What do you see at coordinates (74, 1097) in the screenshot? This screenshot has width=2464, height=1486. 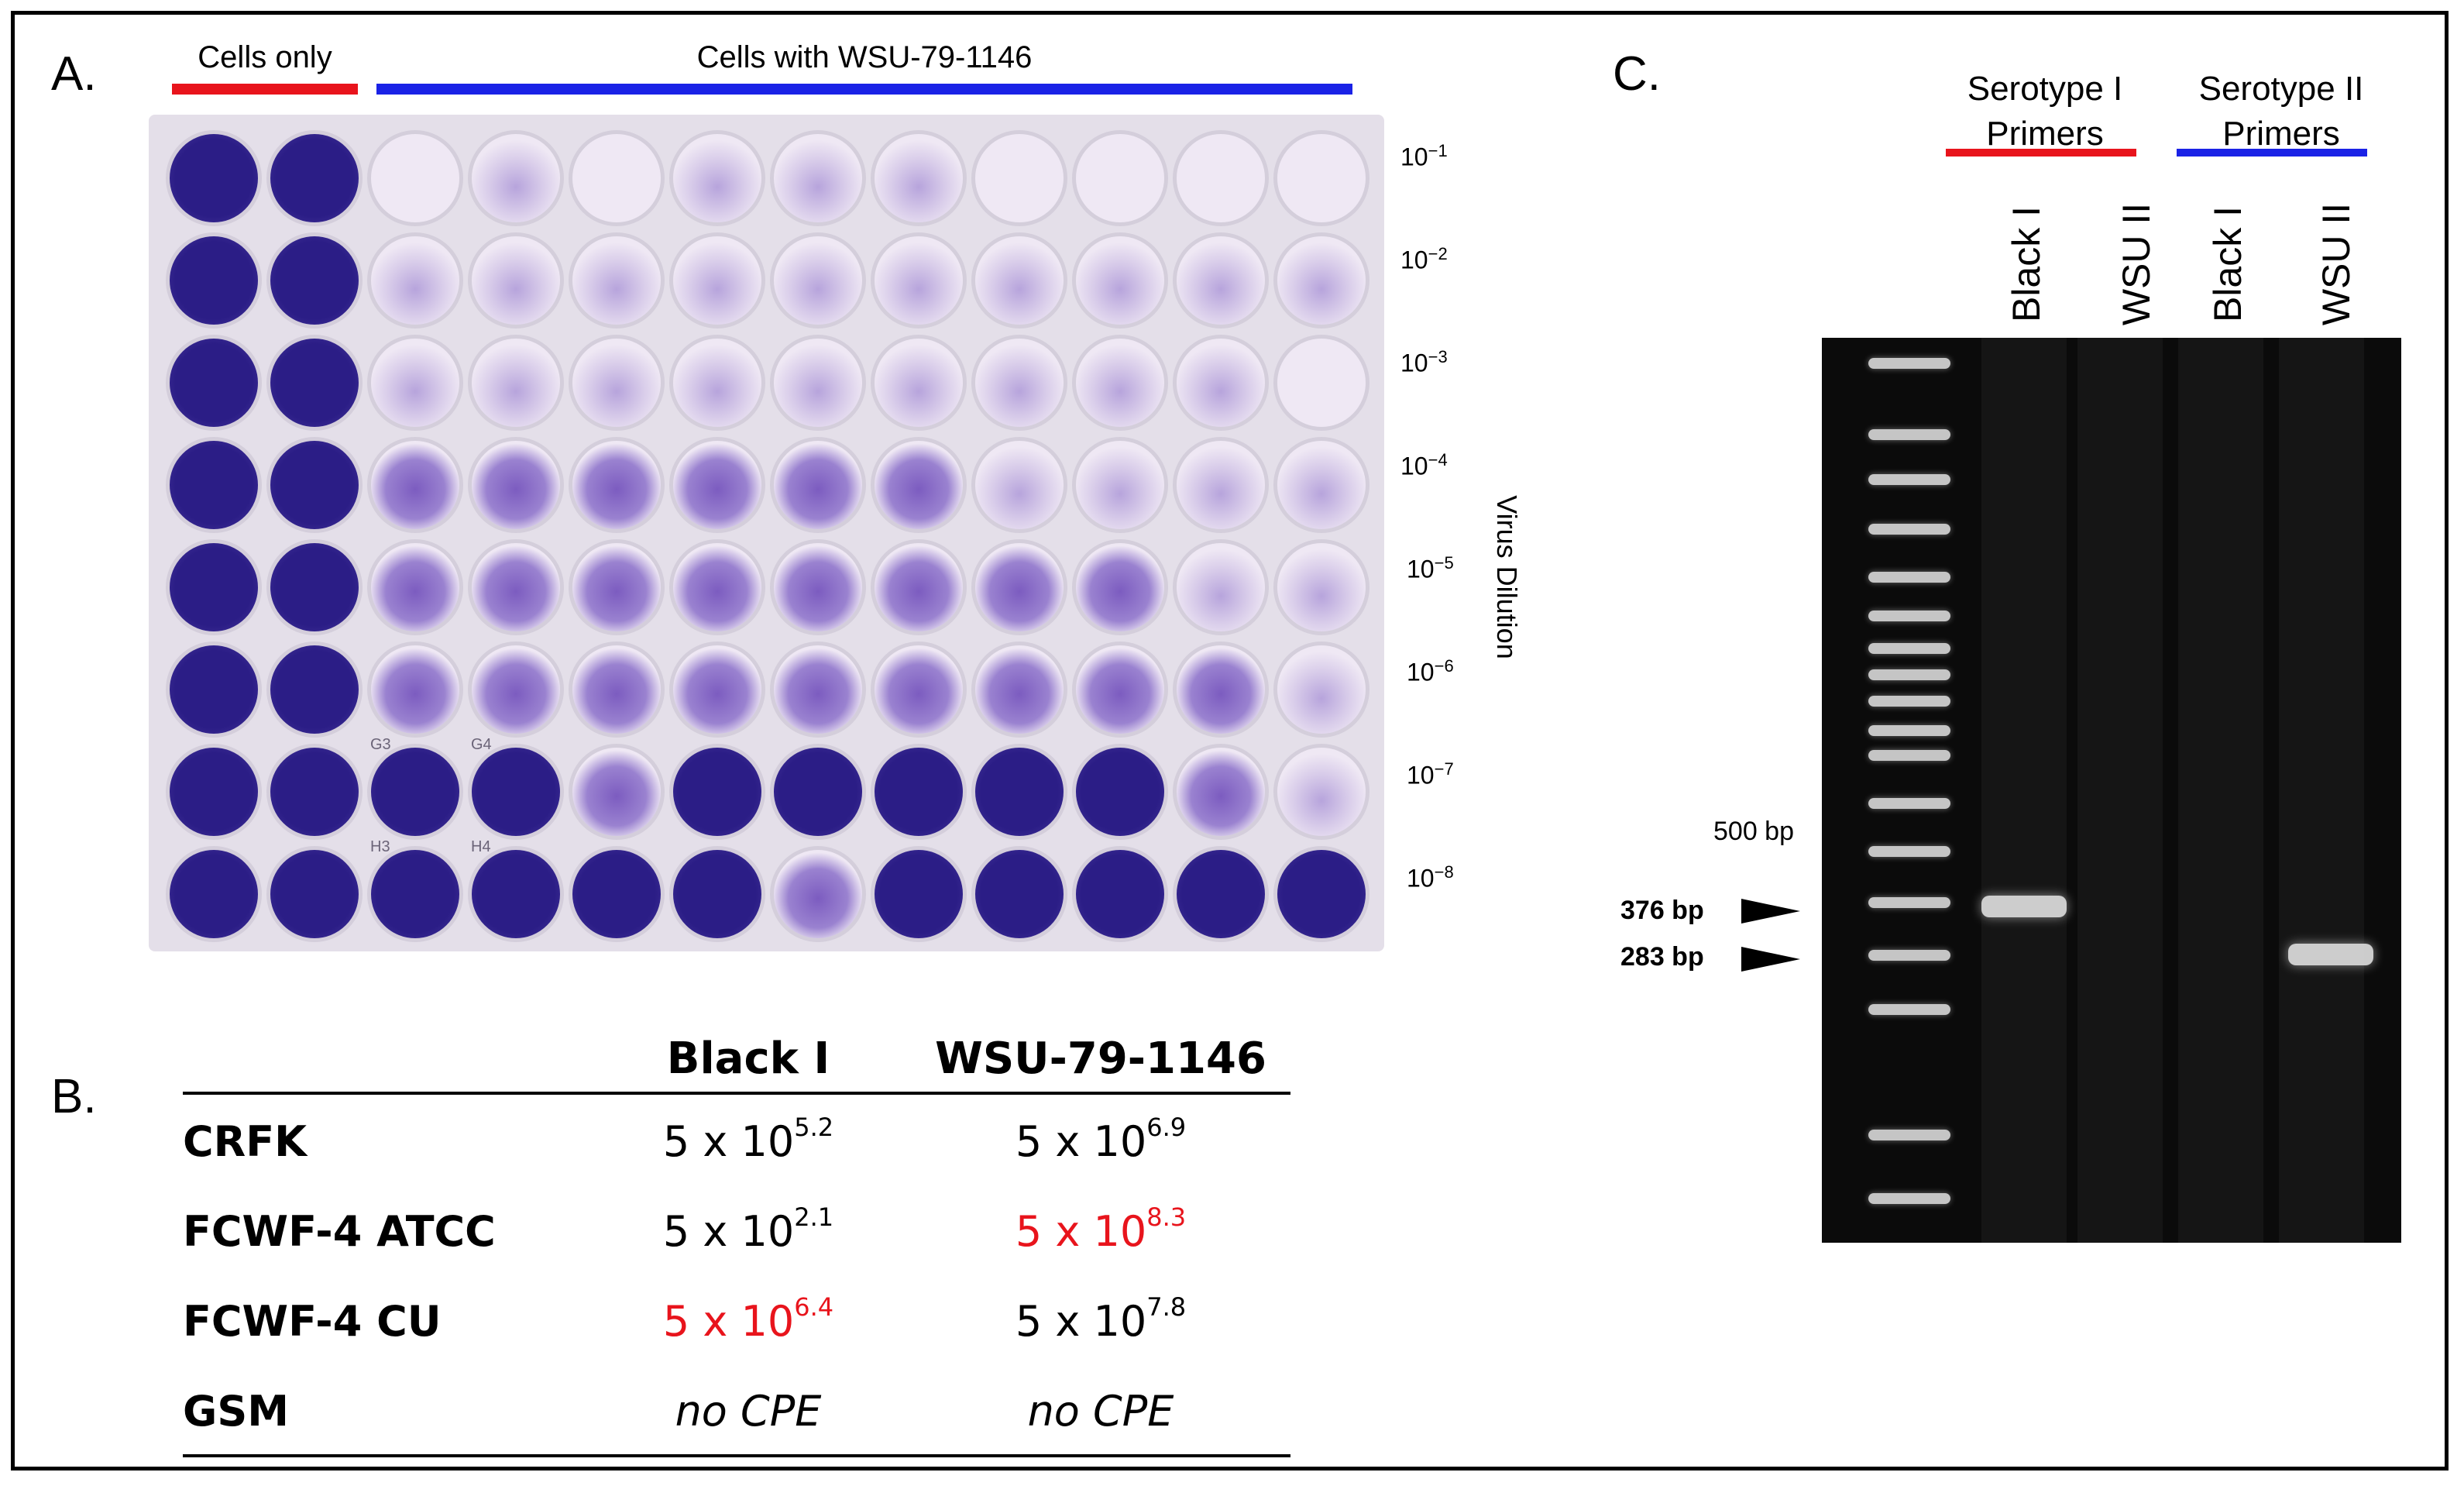 I see `panel-b-label: B.` at bounding box center [74, 1097].